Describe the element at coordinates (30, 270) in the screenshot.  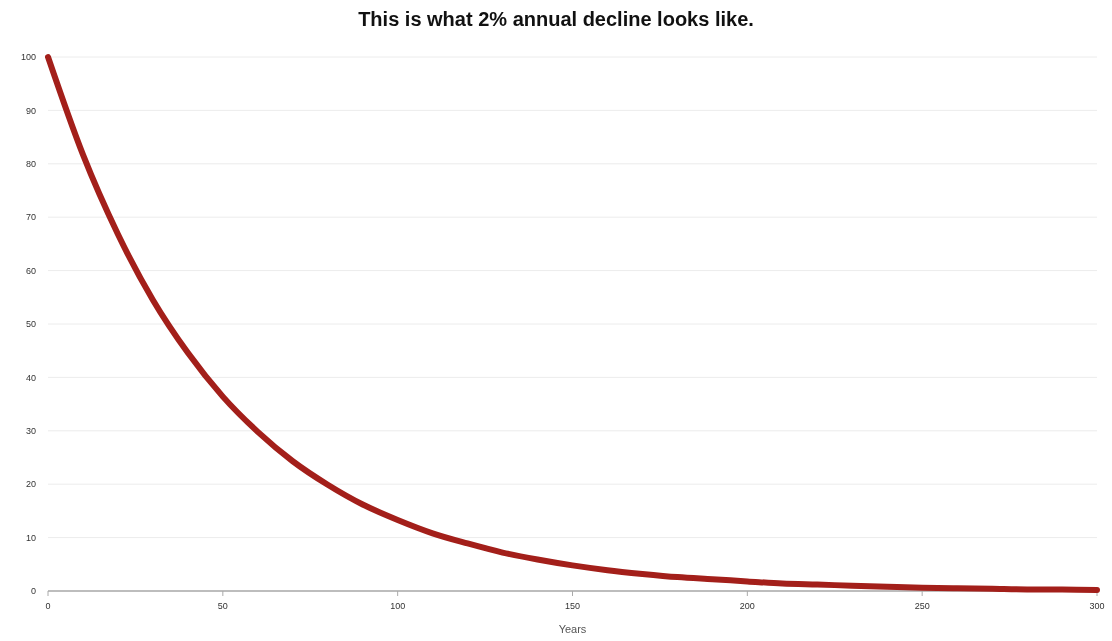
I see `y-tick-label: 60` at that location.